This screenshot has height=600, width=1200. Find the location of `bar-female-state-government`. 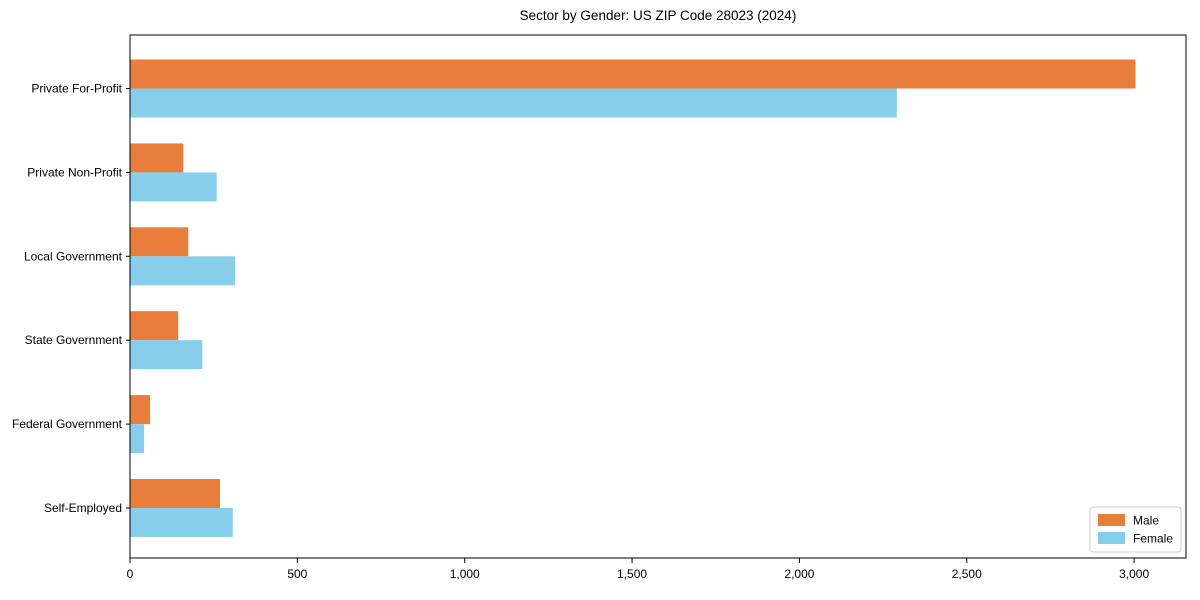

bar-female-state-government is located at coordinates (166, 355).